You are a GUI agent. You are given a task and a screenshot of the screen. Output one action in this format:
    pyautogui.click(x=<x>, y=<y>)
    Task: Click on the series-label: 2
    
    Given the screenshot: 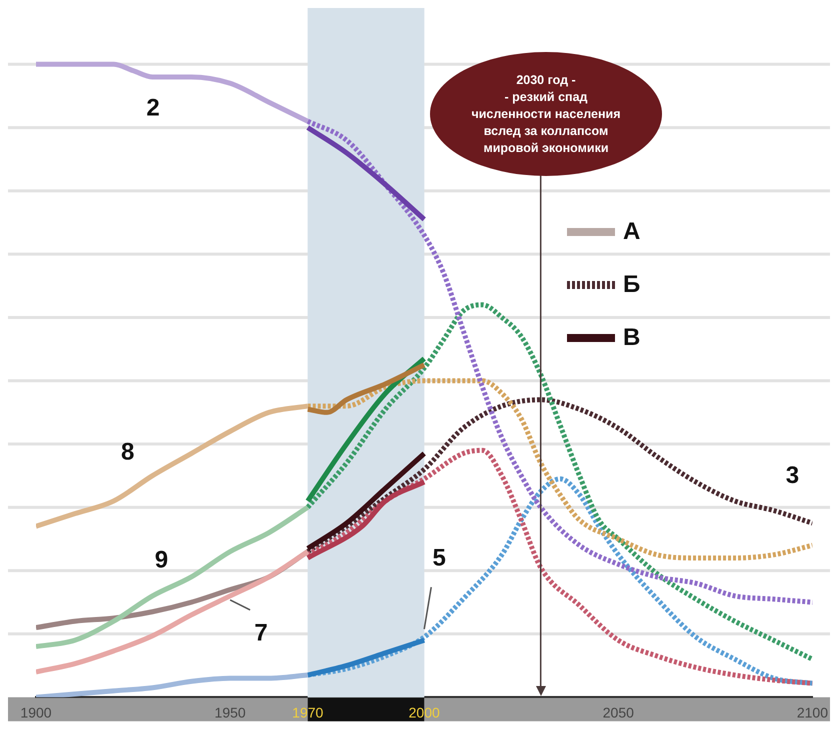 What is the action you would take?
    pyautogui.click(x=153, y=108)
    